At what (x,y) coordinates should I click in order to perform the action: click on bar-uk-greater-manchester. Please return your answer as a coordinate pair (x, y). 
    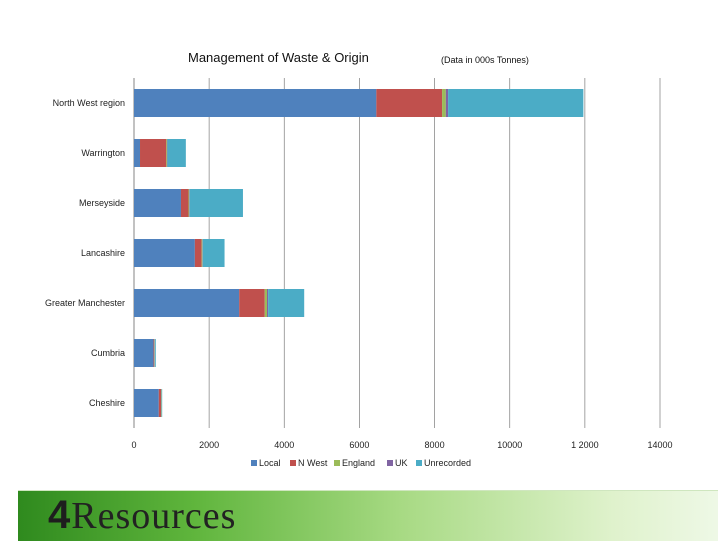
    Looking at the image, I should click on (267, 303).